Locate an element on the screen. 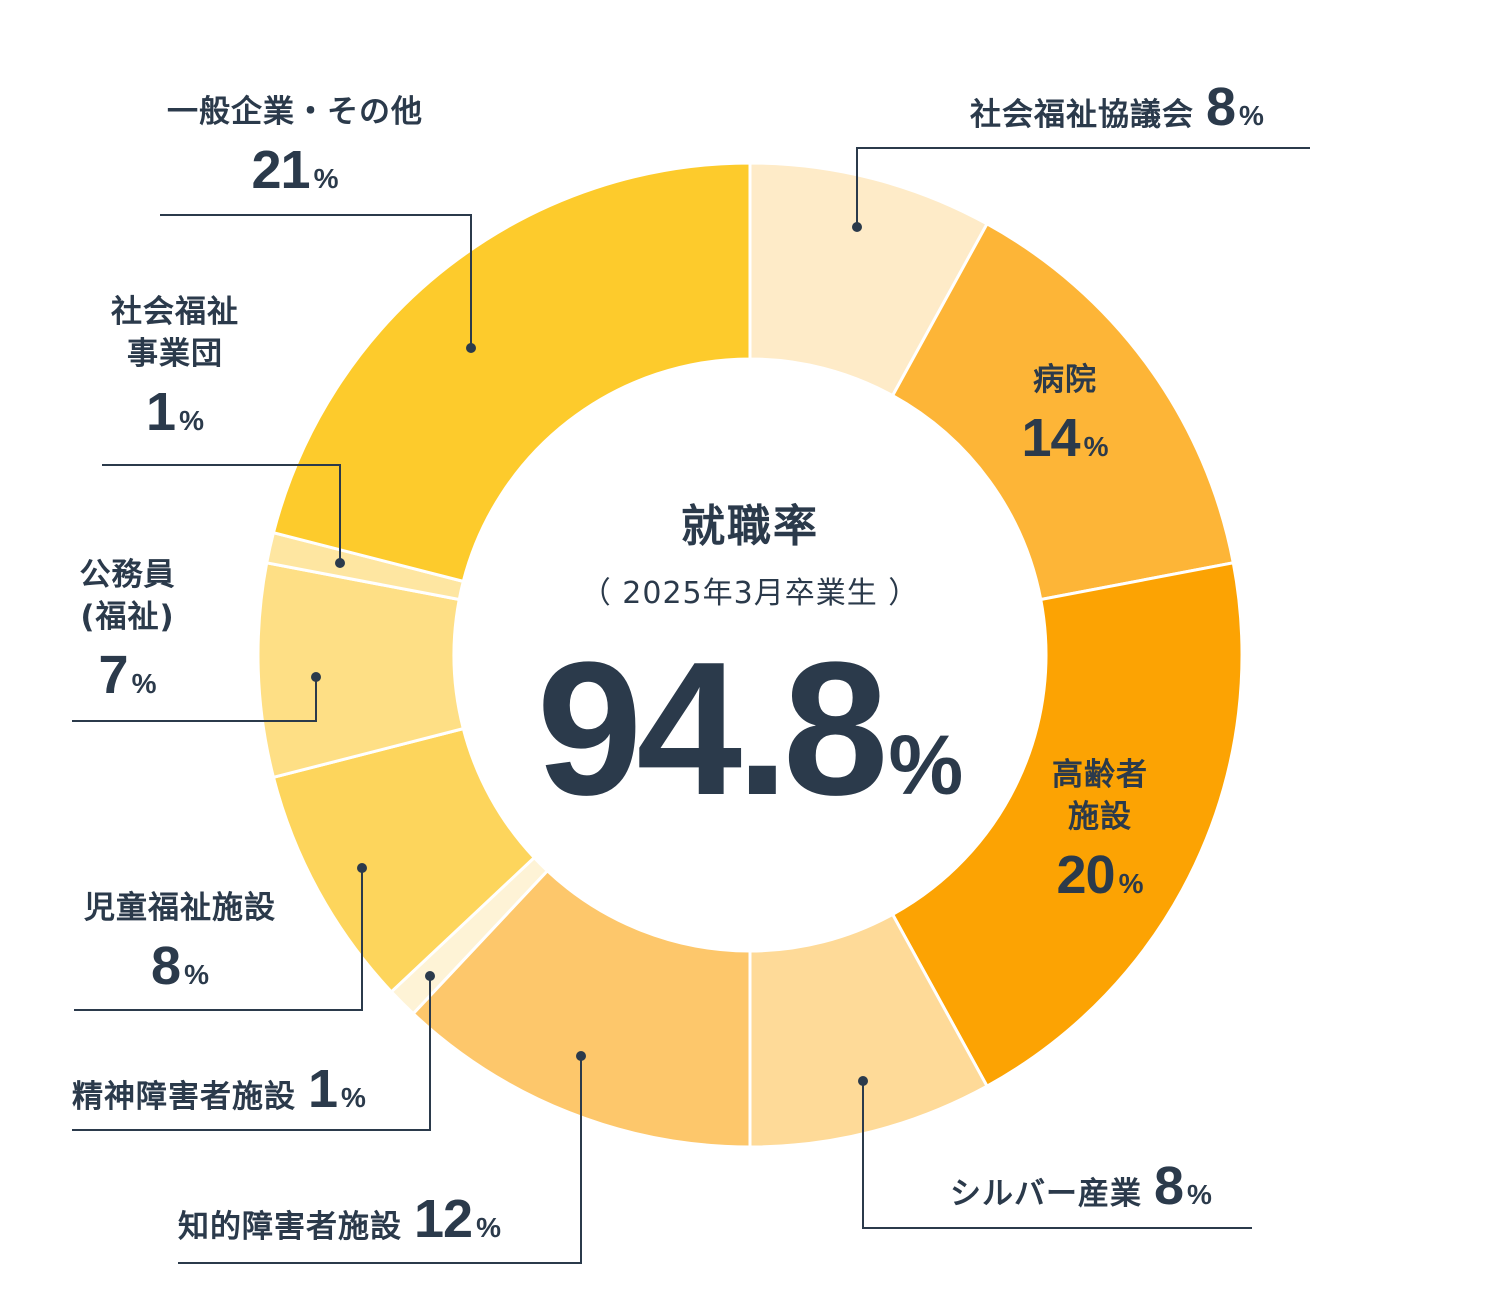  label-intellectual-value: 12 is located at coordinates (443, 1219).